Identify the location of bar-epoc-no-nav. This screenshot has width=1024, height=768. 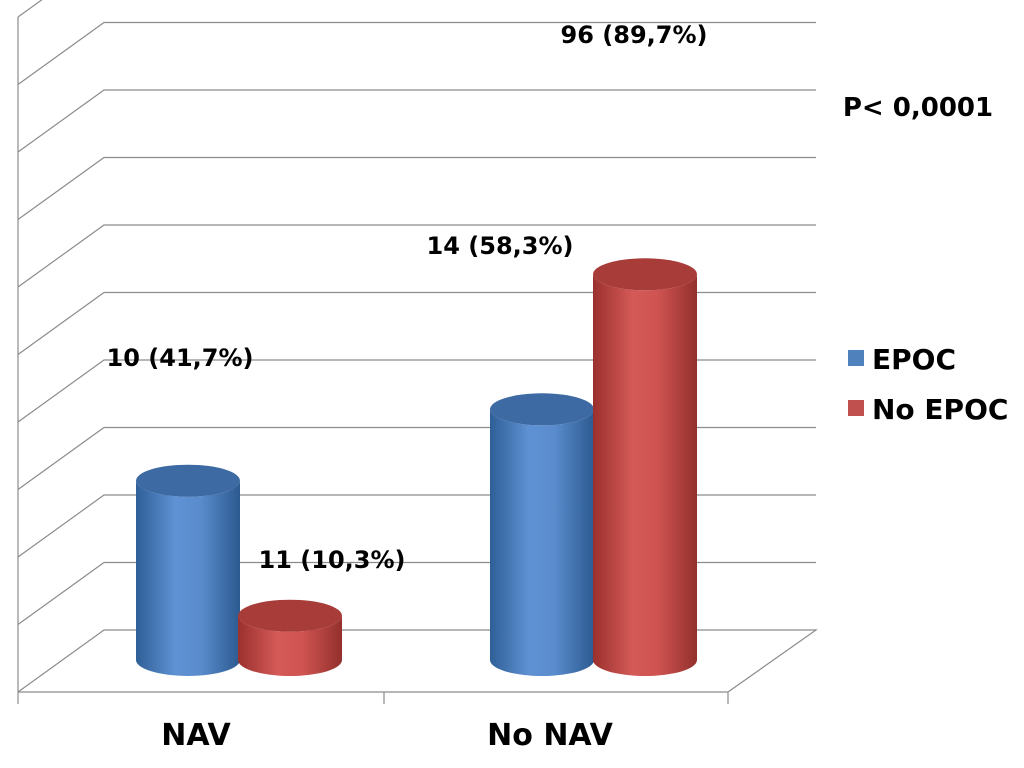
(542, 534).